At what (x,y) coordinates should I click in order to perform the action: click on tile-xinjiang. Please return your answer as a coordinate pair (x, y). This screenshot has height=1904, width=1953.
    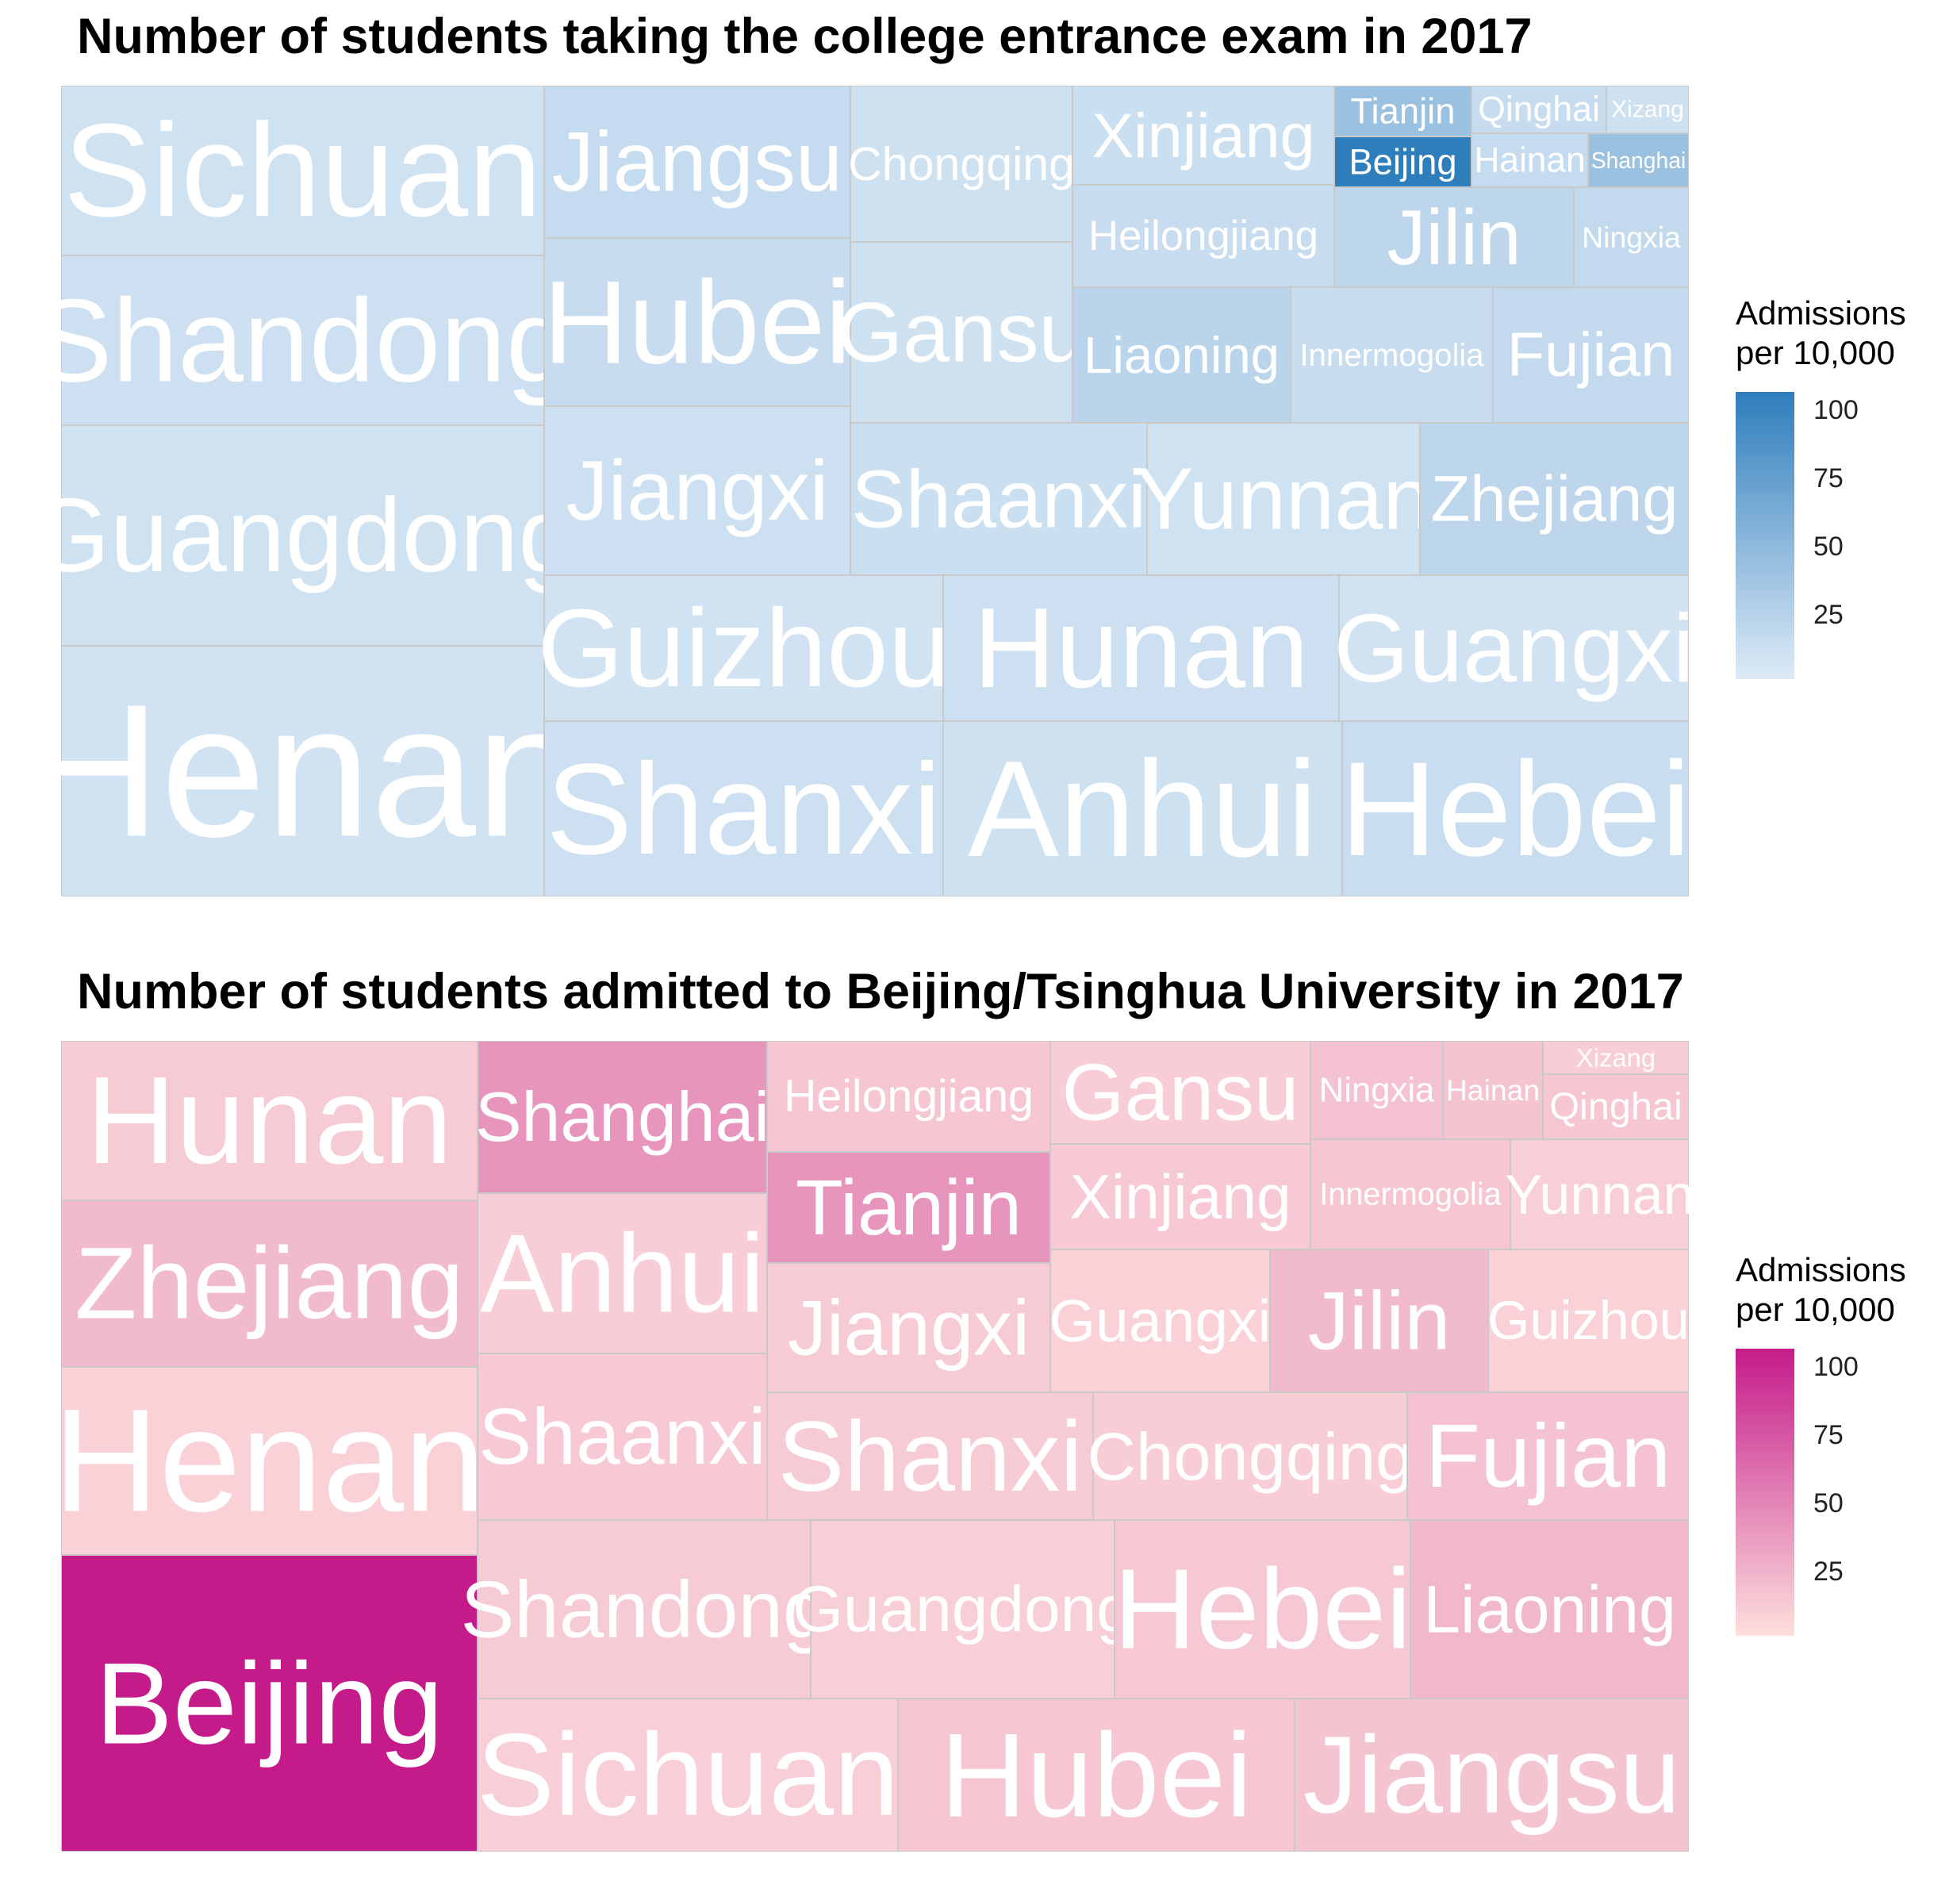
    Looking at the image, I should click on (1180, 1196).